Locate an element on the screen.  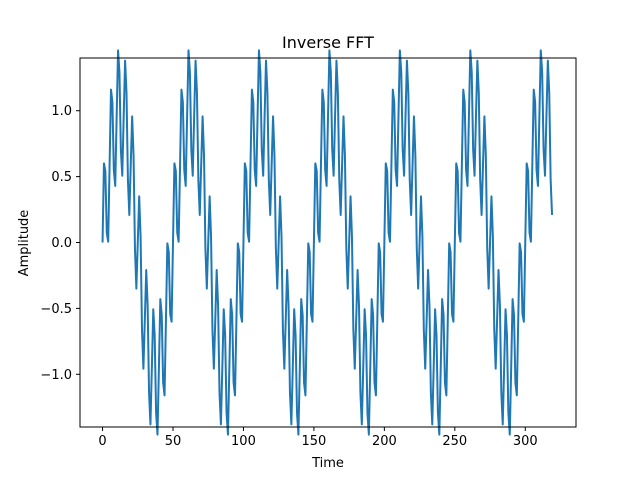
y-axis-label: Amplitude is located at coordinates (24, 243).